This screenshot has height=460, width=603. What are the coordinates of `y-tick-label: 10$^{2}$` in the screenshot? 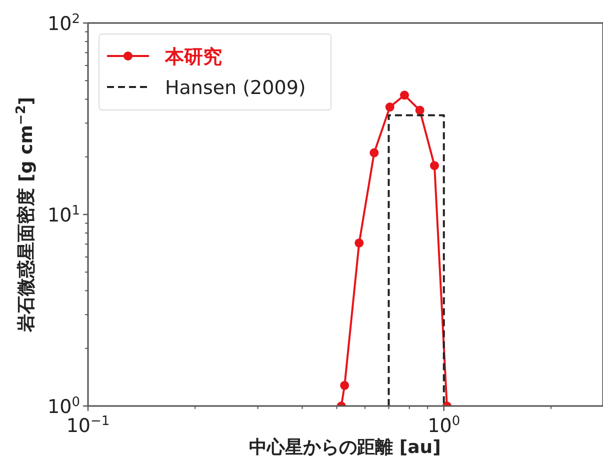 It's located at (64, 23).